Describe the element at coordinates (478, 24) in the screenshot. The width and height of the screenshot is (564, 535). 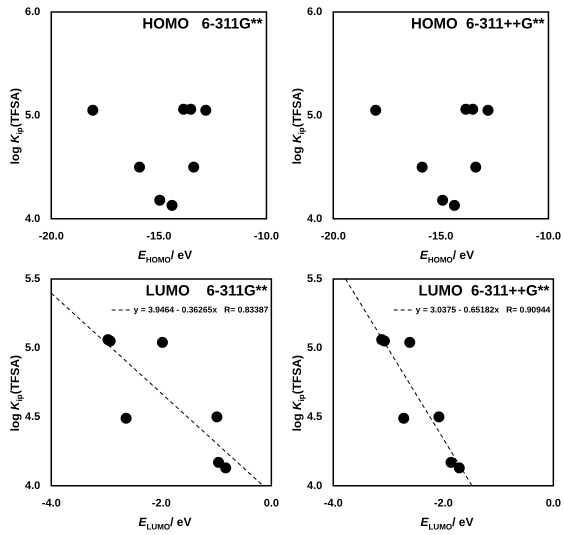
I see `chart-title: HOMO 6-311++G**` at that location.